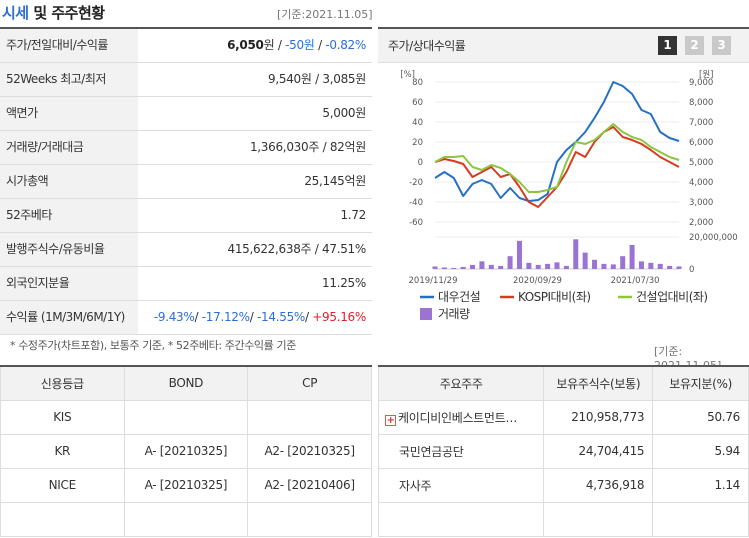  What do you see at coordinates (186, 114) in the screenshot?
I see `stat-row-par-value: 액면가 5,000원` at bounding box center [186, 114].